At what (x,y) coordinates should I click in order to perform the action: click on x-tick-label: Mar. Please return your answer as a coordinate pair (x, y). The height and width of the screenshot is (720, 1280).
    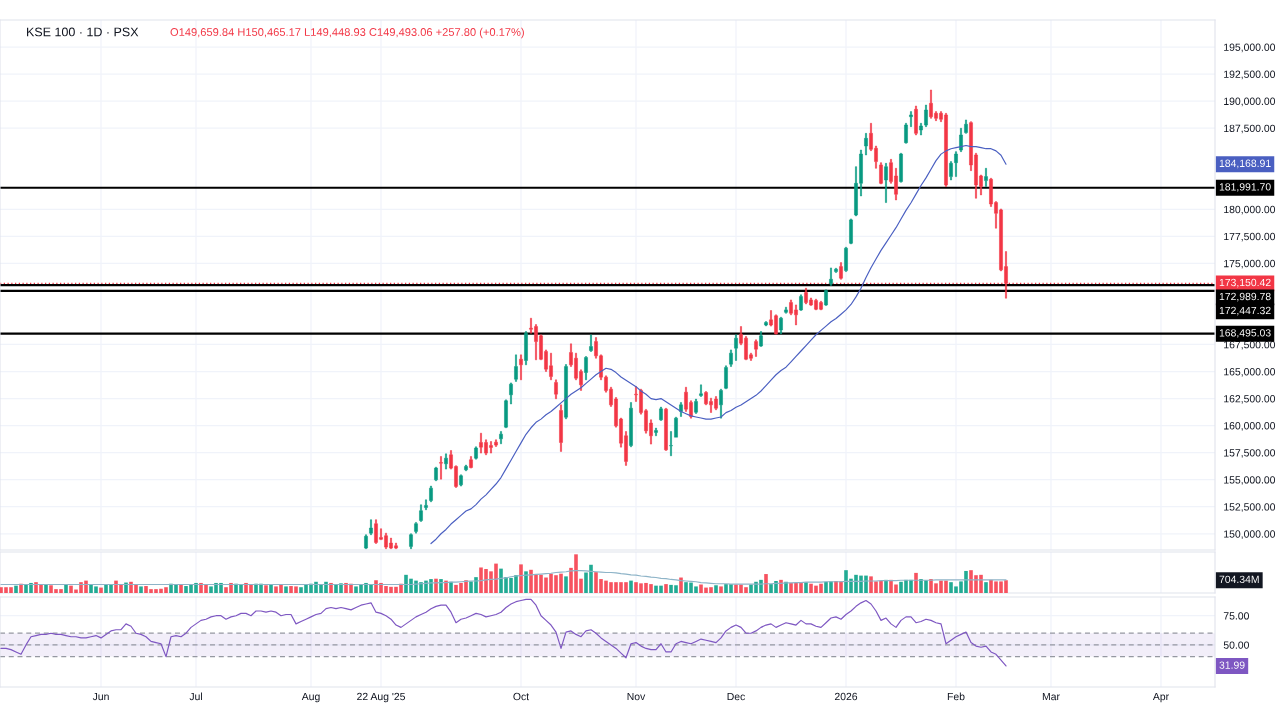
    Looking at the image, I should click on (1051, 696).